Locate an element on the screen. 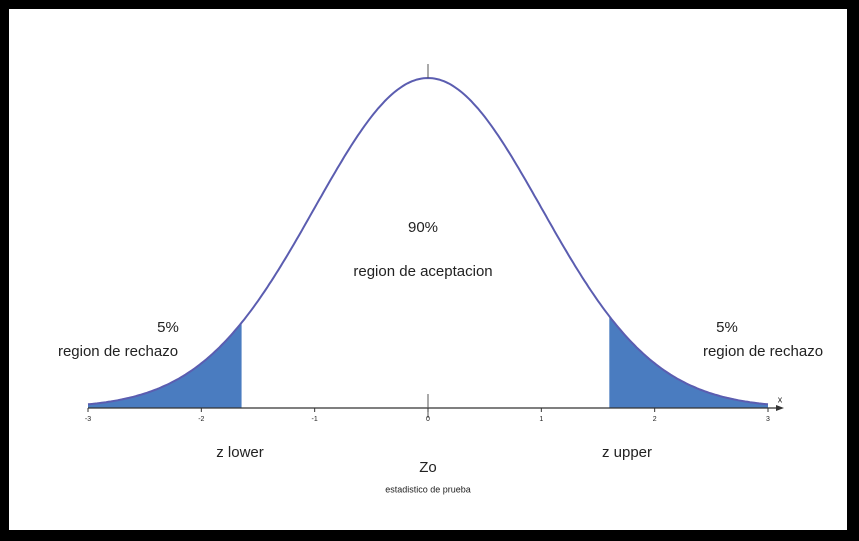  right-rejection-area is located at coordinates (688, 362).